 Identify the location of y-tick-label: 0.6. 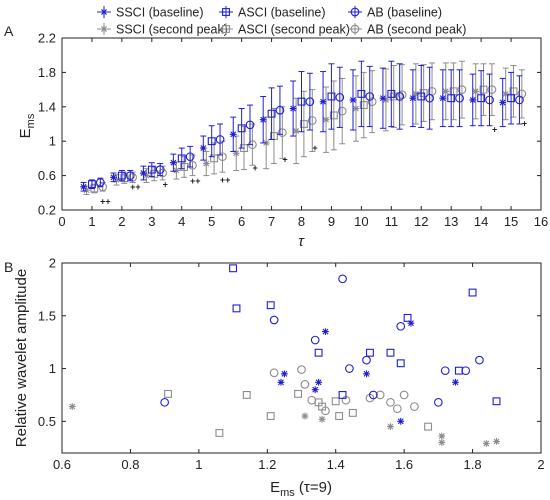
(47, 175).